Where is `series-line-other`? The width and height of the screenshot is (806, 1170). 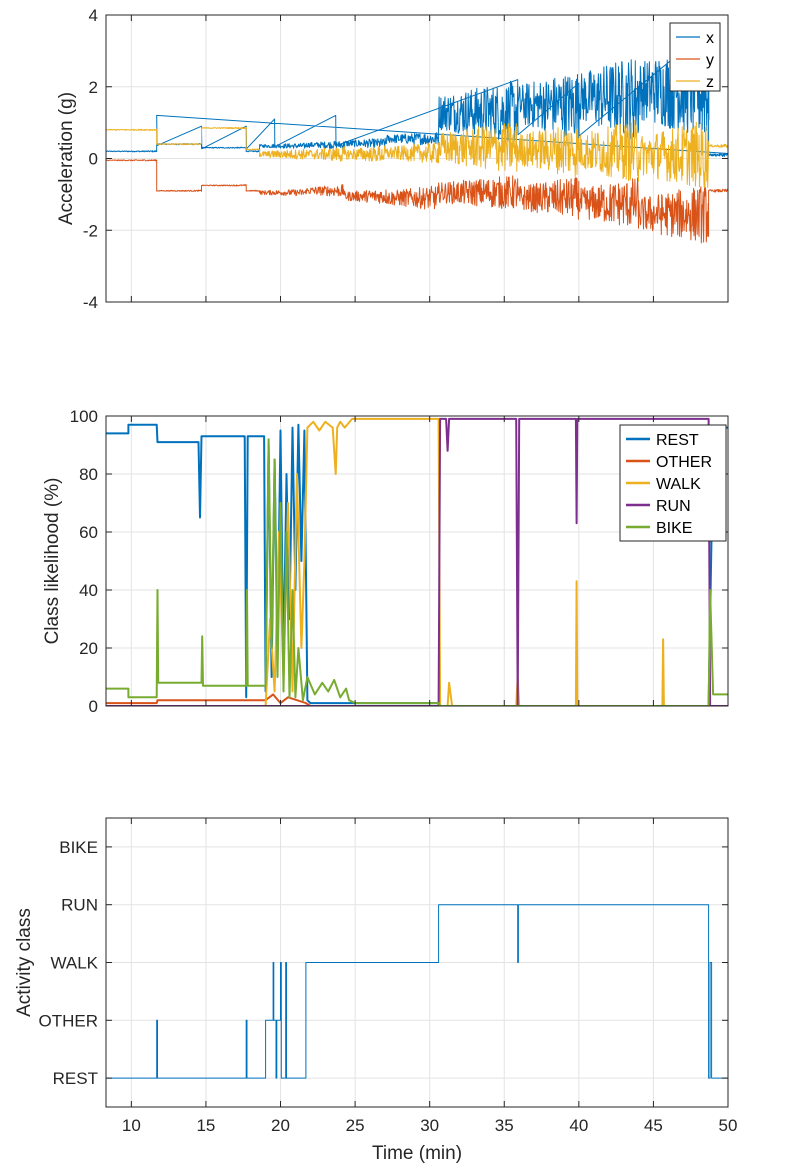 series-line-other is located at coordinates (417, 699).